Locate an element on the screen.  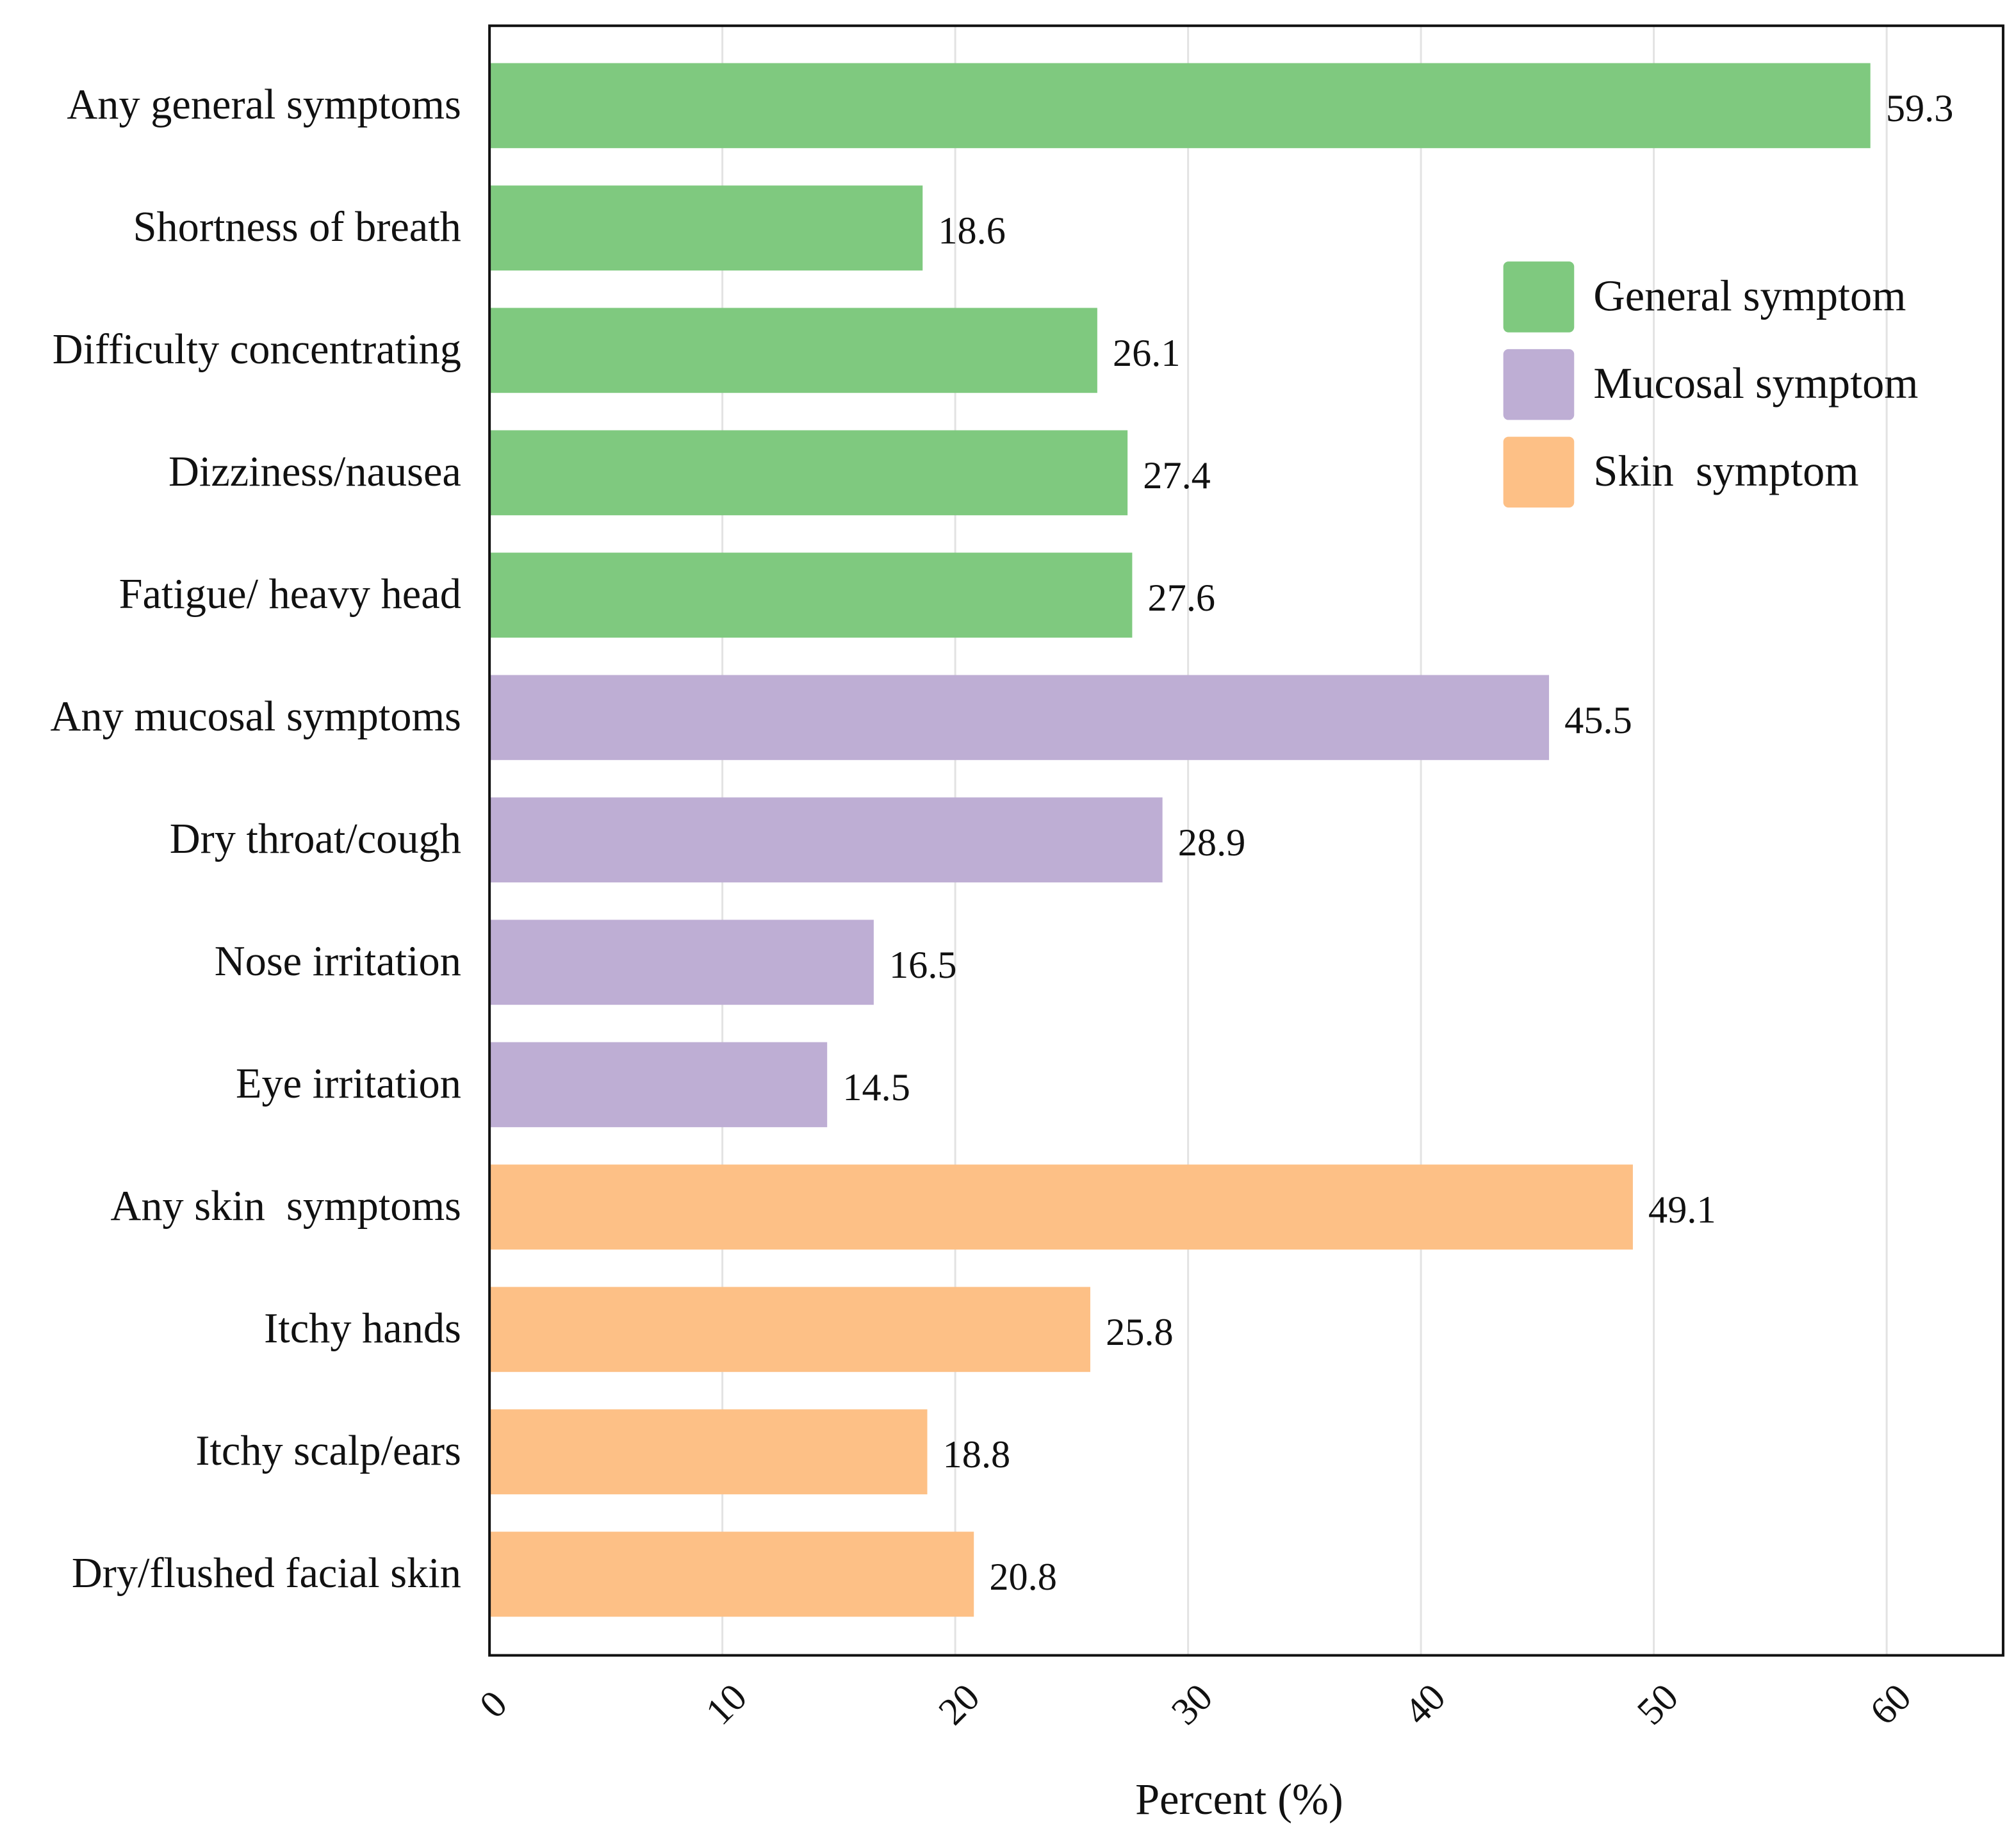
value-label: 16.5 is located at coordinates (923, 965).